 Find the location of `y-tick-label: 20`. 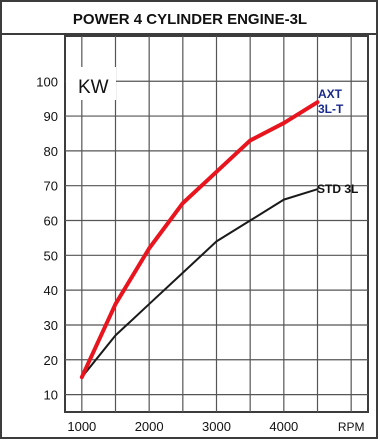

y-tick-label: 20 is located at coordinates (51, 360).